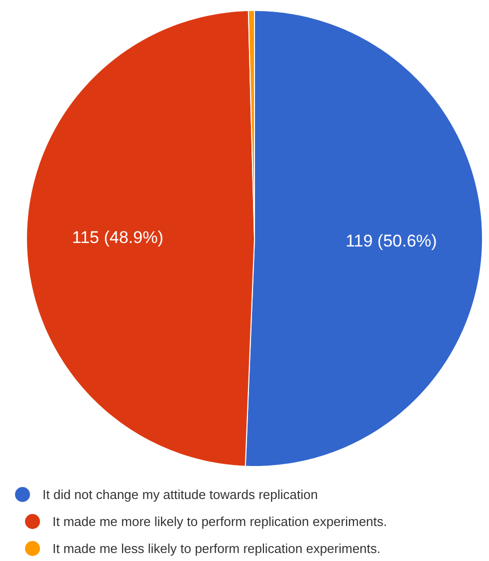  I want to click on data-label: 115 (48.9%), so click(118, 238).